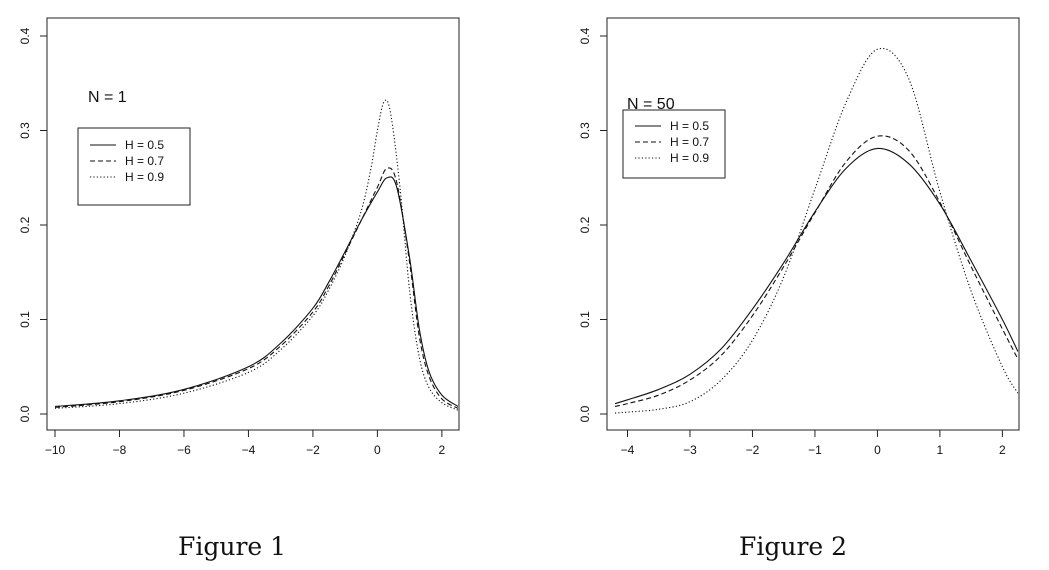 The width and height of the screenshot is (1049, 570). Describe the element at coordinates (107, 97) in the screenshot. I see `sample-size-annotation: N = 1` at that location.